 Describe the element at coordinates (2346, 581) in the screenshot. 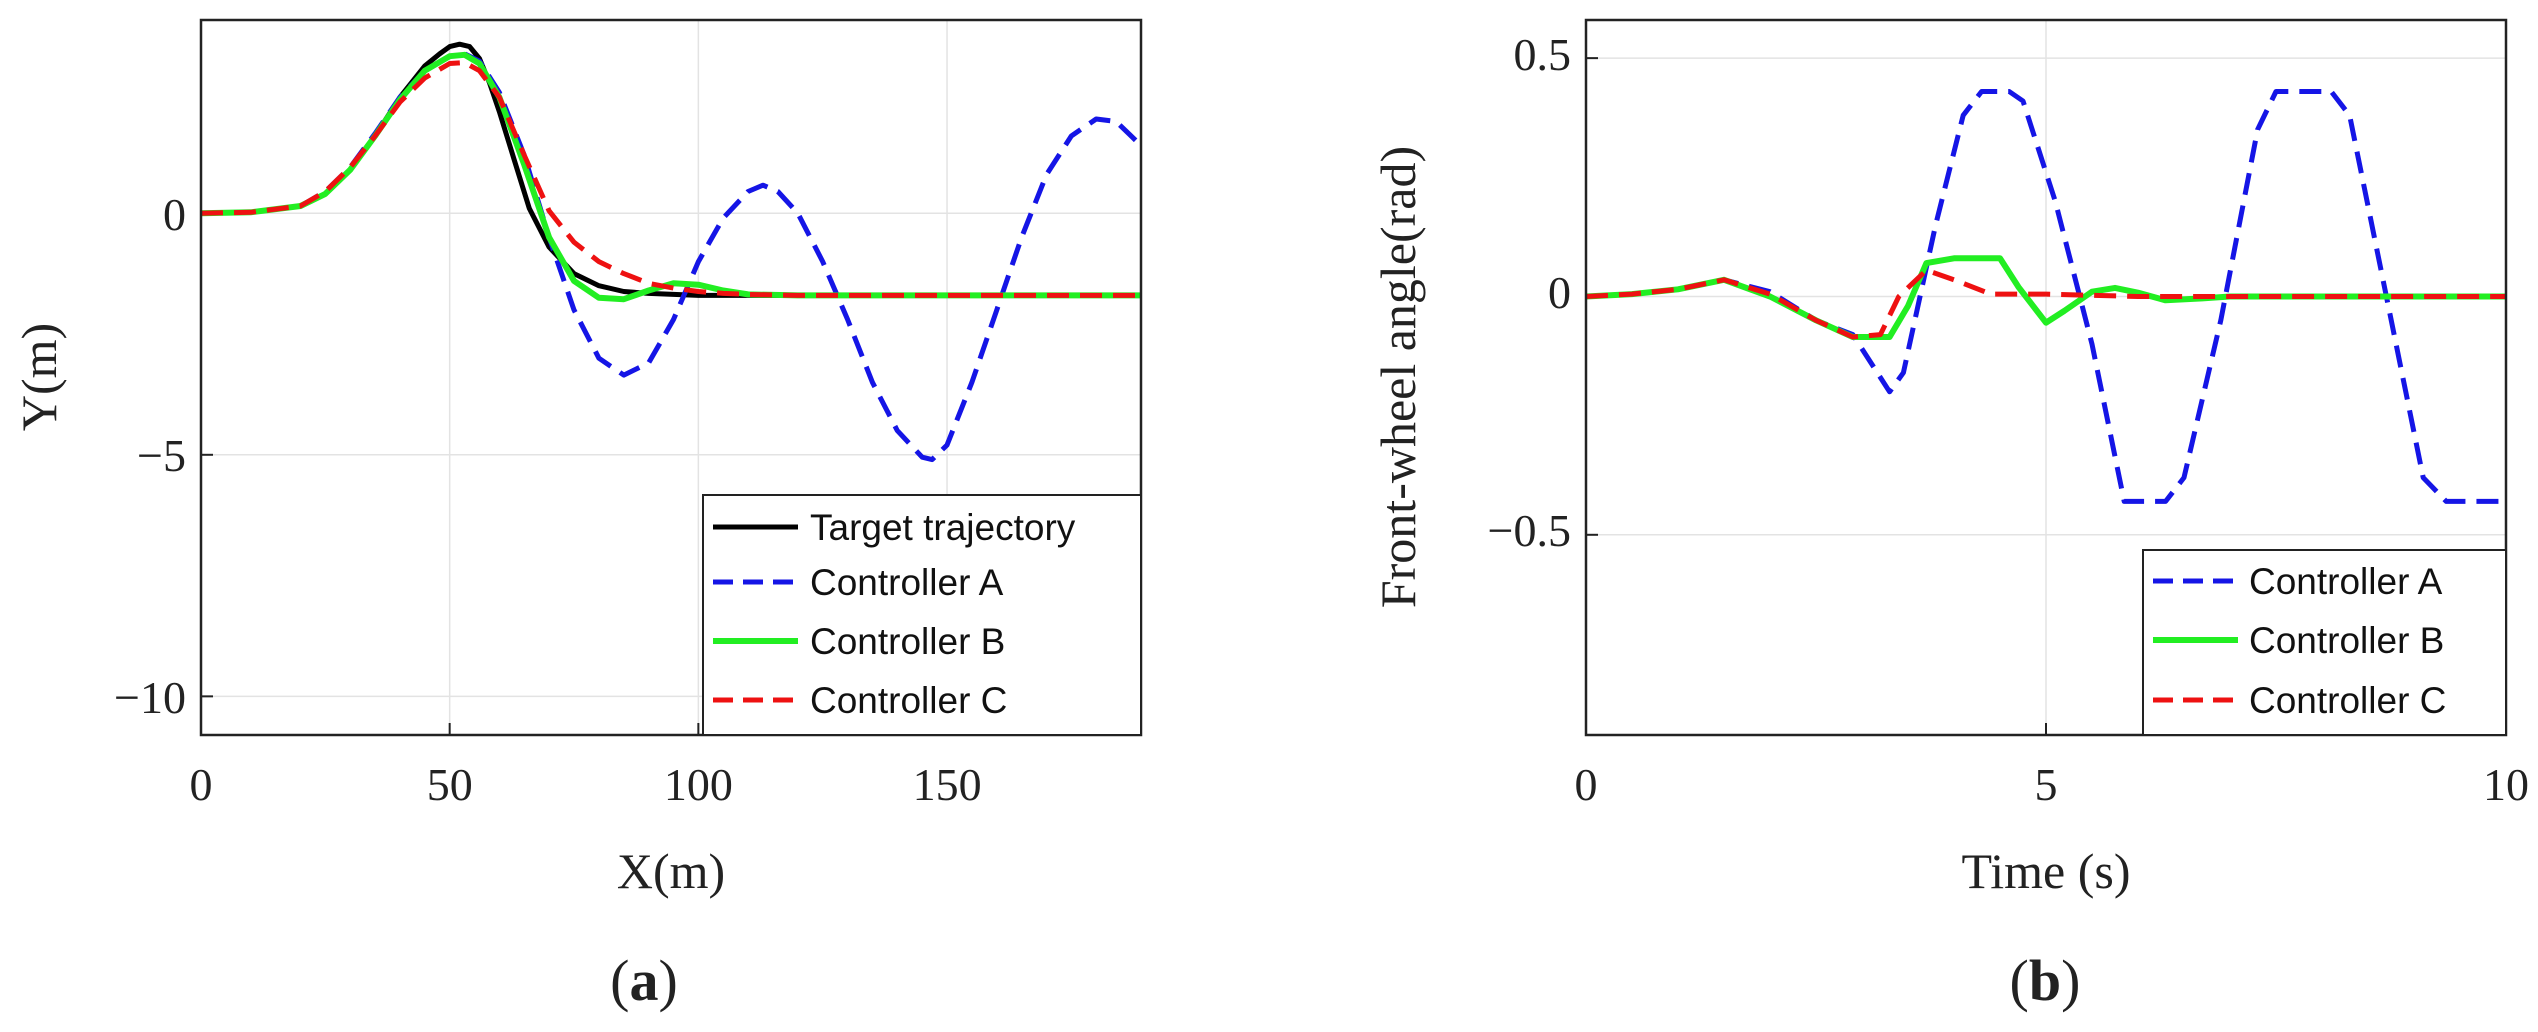

I see `panel-b-legend-label: Controller A` at that location.